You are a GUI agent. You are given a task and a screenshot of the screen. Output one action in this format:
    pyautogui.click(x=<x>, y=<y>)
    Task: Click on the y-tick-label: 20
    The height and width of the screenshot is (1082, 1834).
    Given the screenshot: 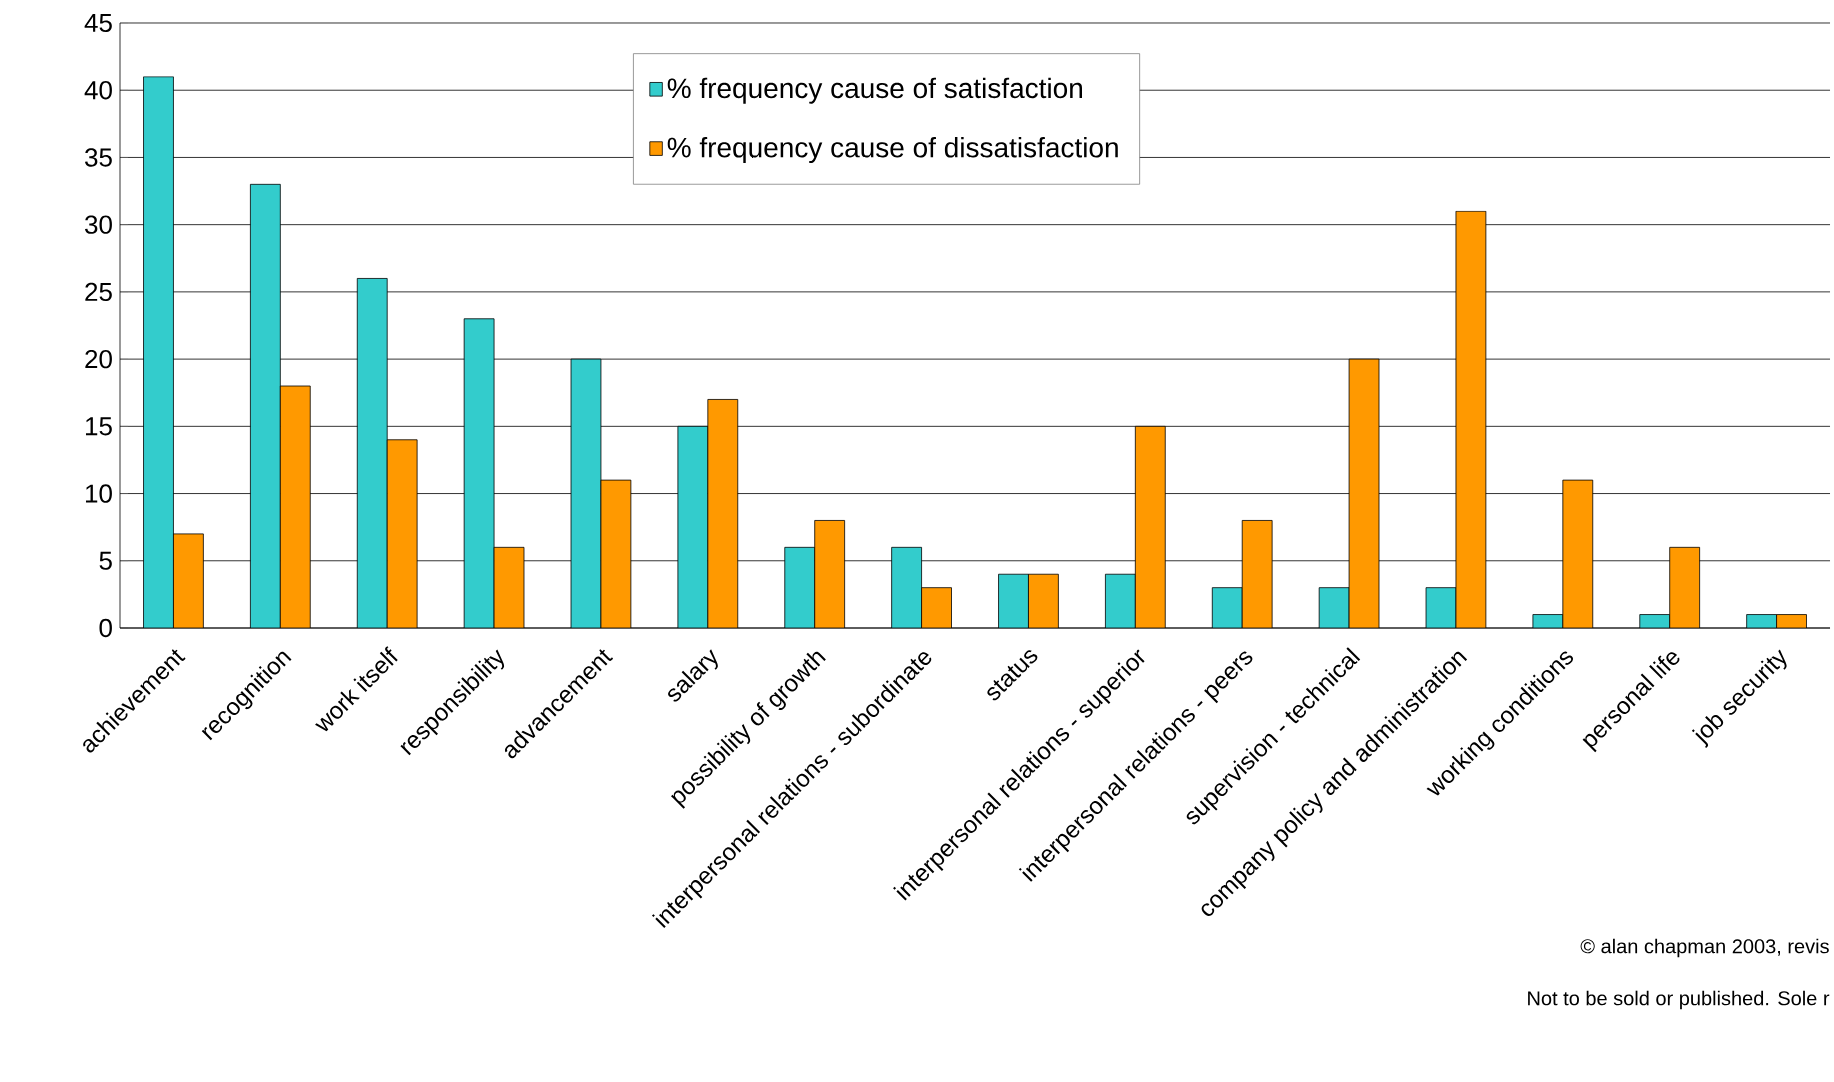 What is the action you would take?
    pyautogui.click(x=98, y=359)
    